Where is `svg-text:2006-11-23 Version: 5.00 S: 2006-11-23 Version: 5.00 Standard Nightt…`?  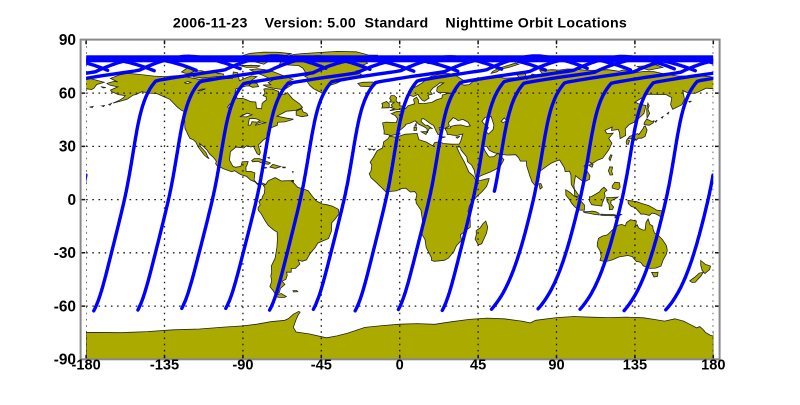 svg-text:2006-11-23 Version: 5.00 S: 2006-11-23 Version: 5.00 Standard Nightt… is located at coordinates (400, 23).